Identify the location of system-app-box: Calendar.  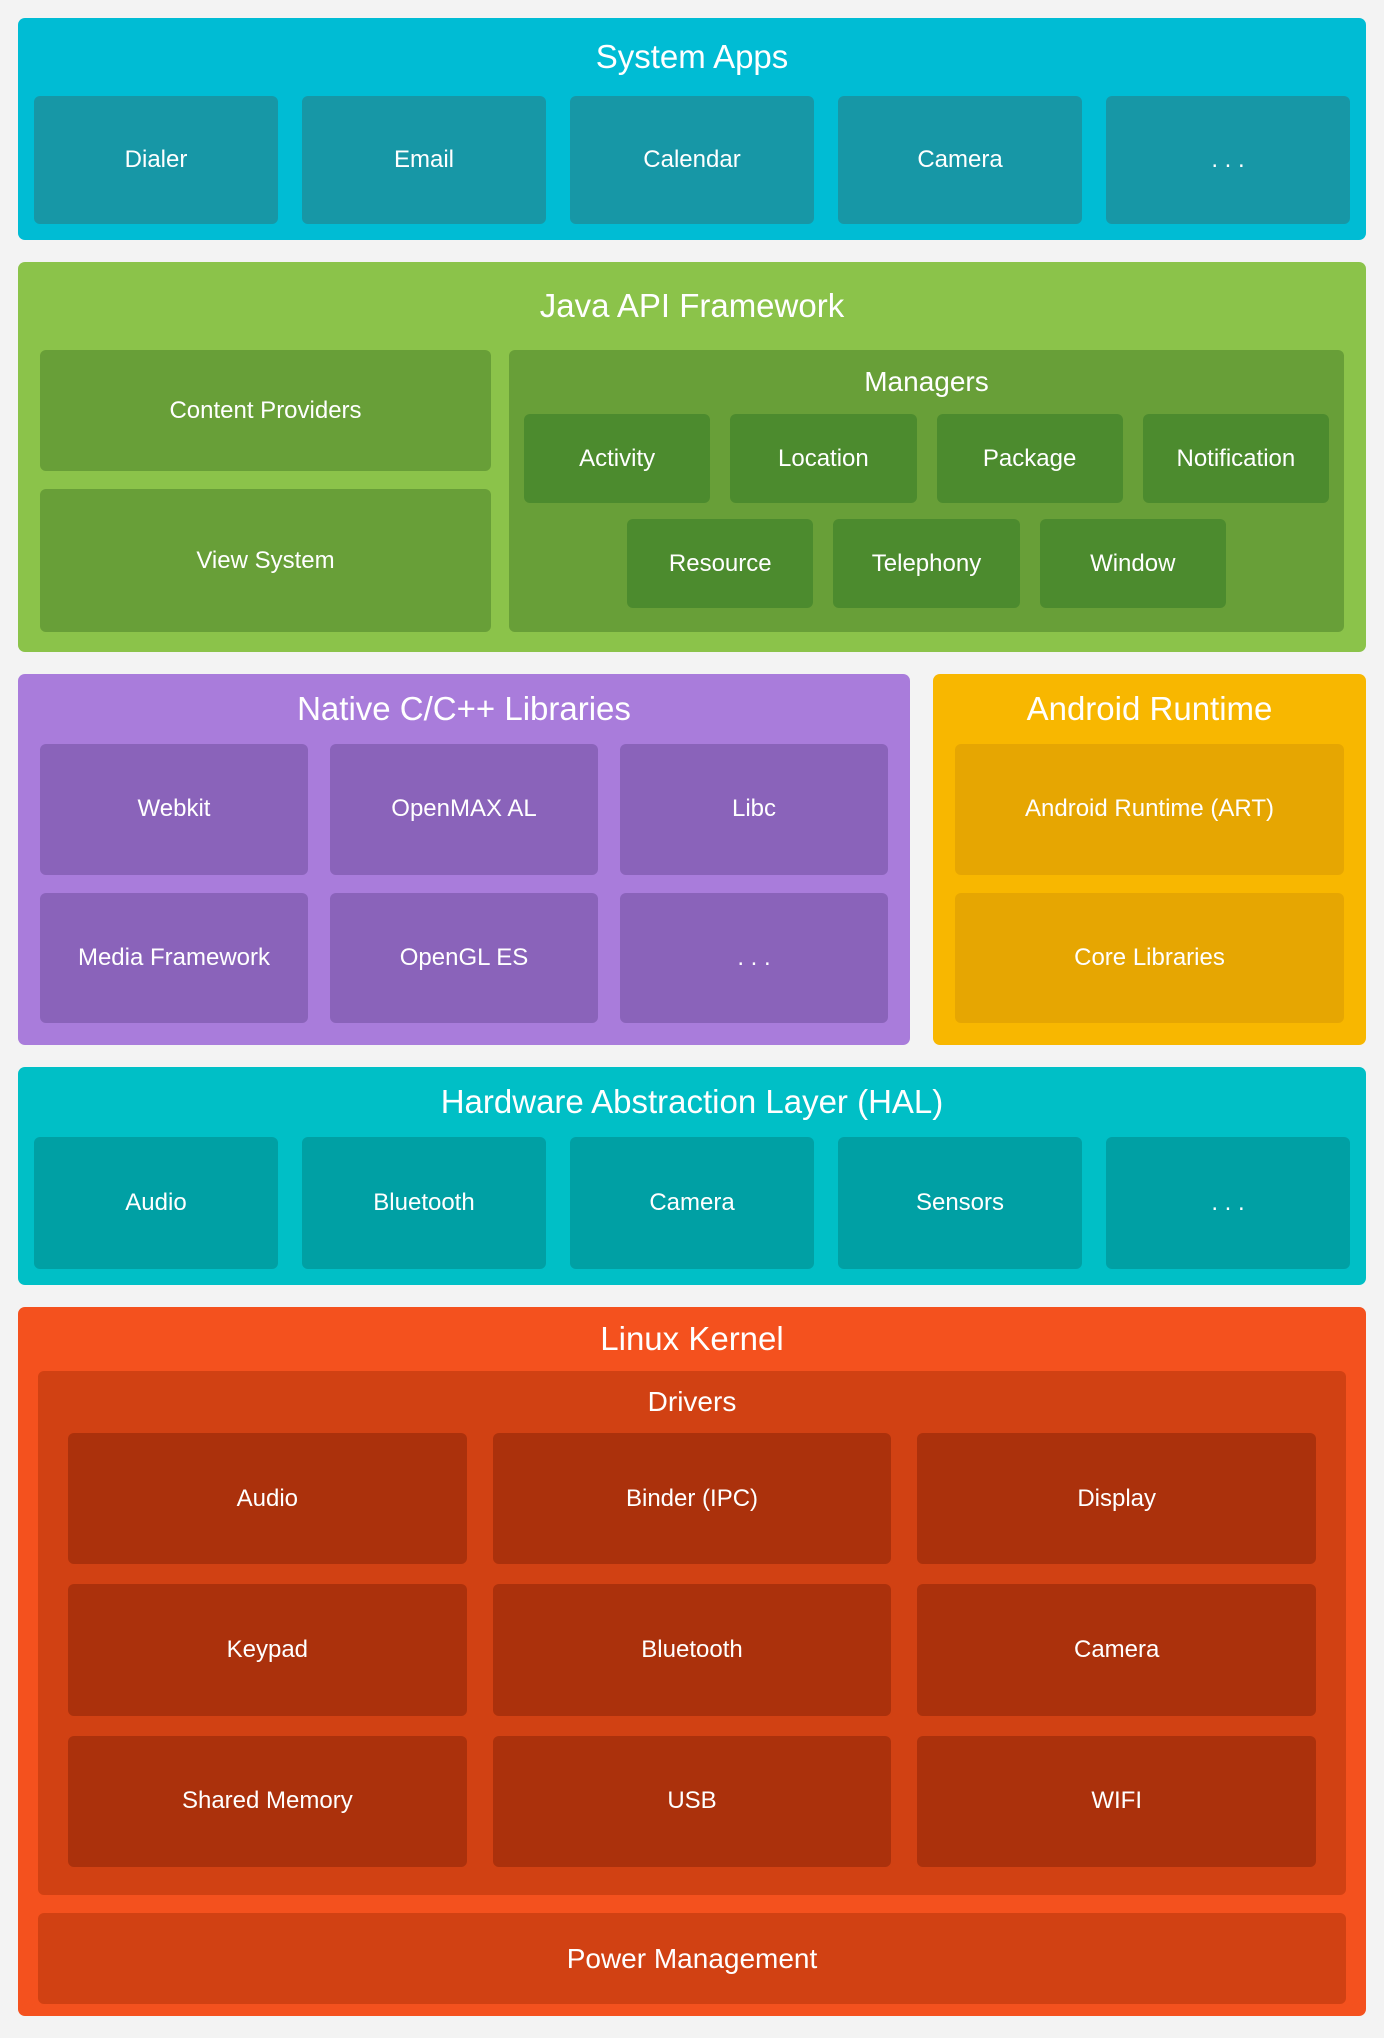
(692, 160).